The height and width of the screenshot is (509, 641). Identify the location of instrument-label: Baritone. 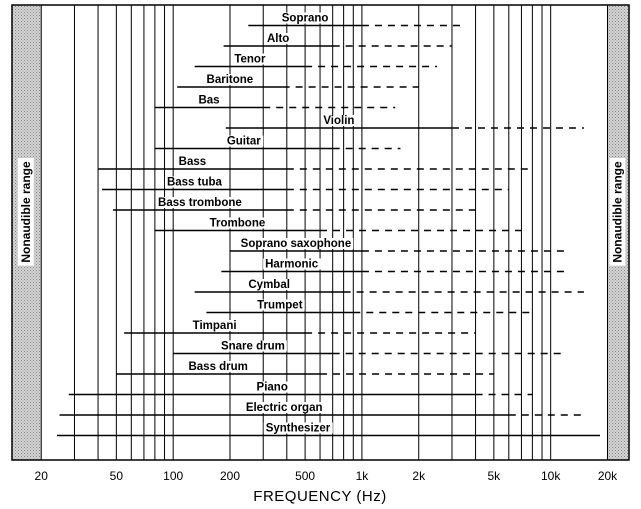
(230, 80).